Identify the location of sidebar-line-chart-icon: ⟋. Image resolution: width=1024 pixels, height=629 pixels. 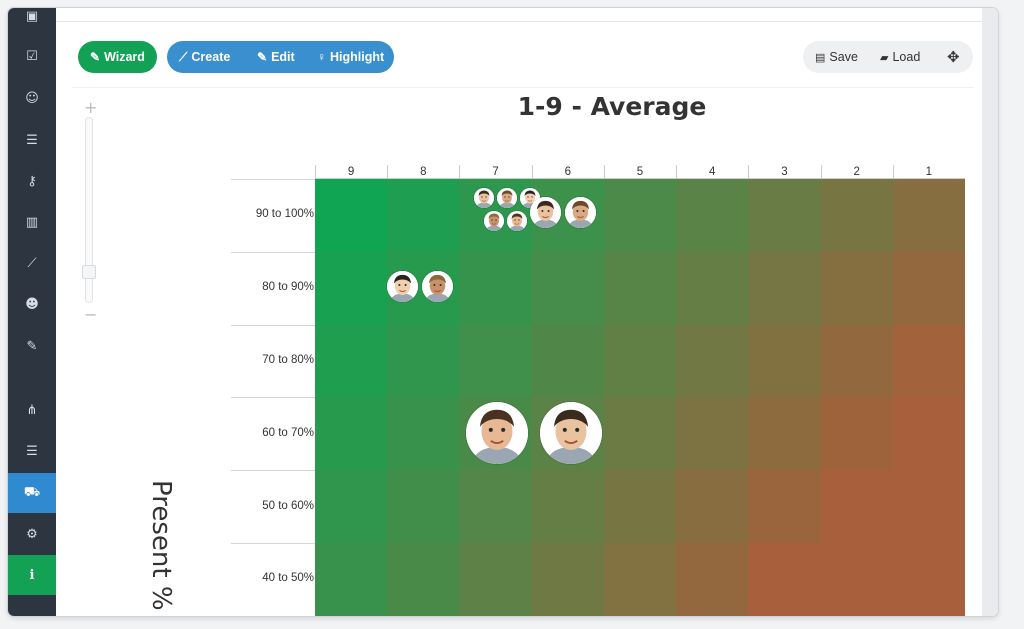
(32, 263).